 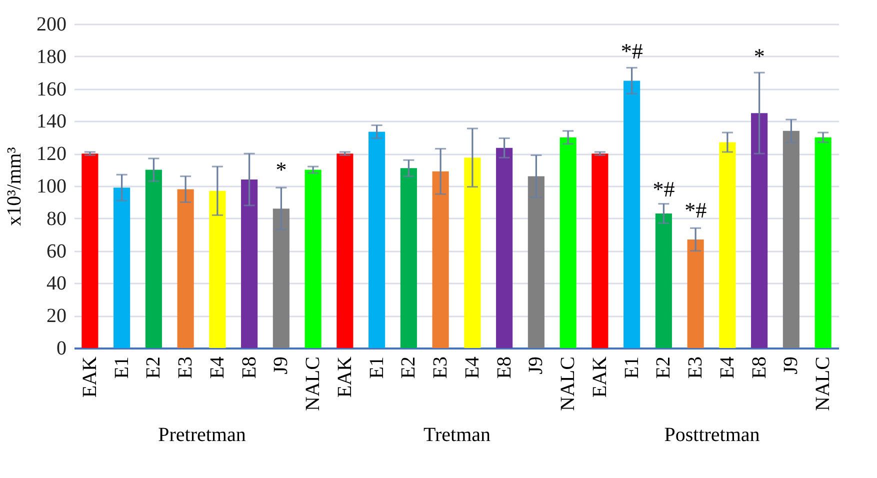 What do you see at coordinates (51, 89) in the screenshot?
I see `y-tick-label: 160` at bounding box center [51, 89].